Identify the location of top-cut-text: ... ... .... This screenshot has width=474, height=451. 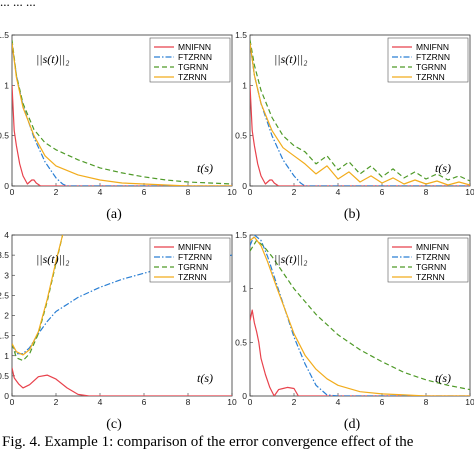
(18, 4).